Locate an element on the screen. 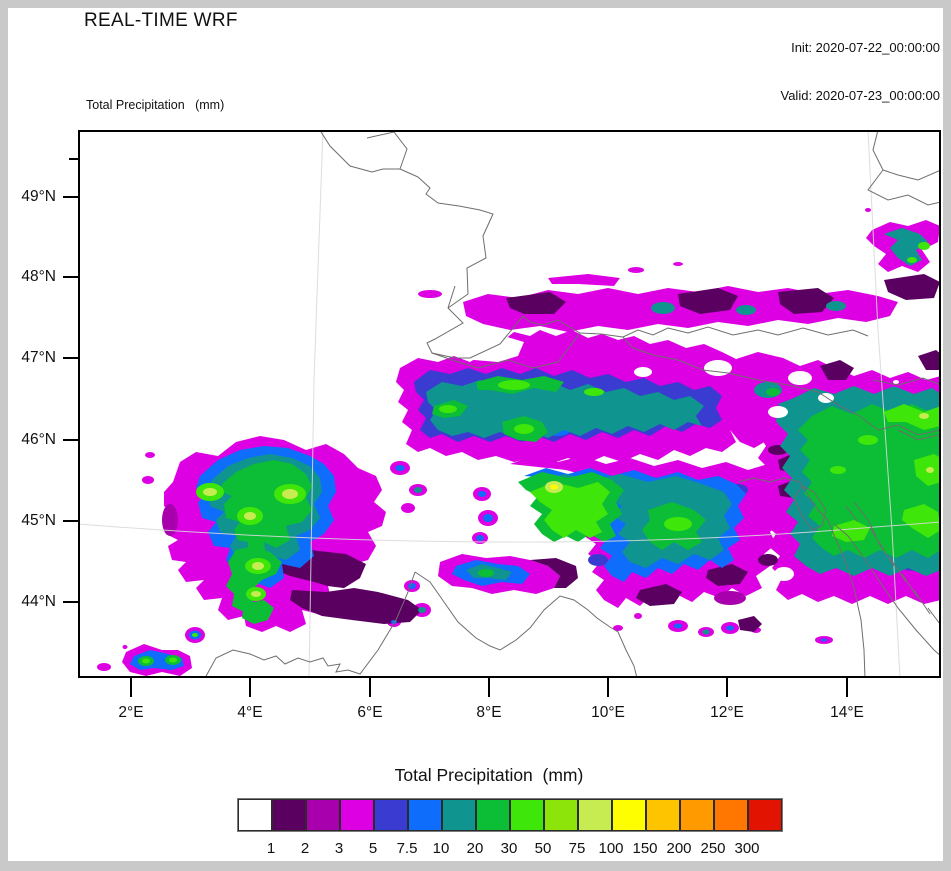 Image resolution: width=951 pixels, height=871 pixels. colorbar-title: Total Precipitation (mm) is located at coordinates (489, 775).